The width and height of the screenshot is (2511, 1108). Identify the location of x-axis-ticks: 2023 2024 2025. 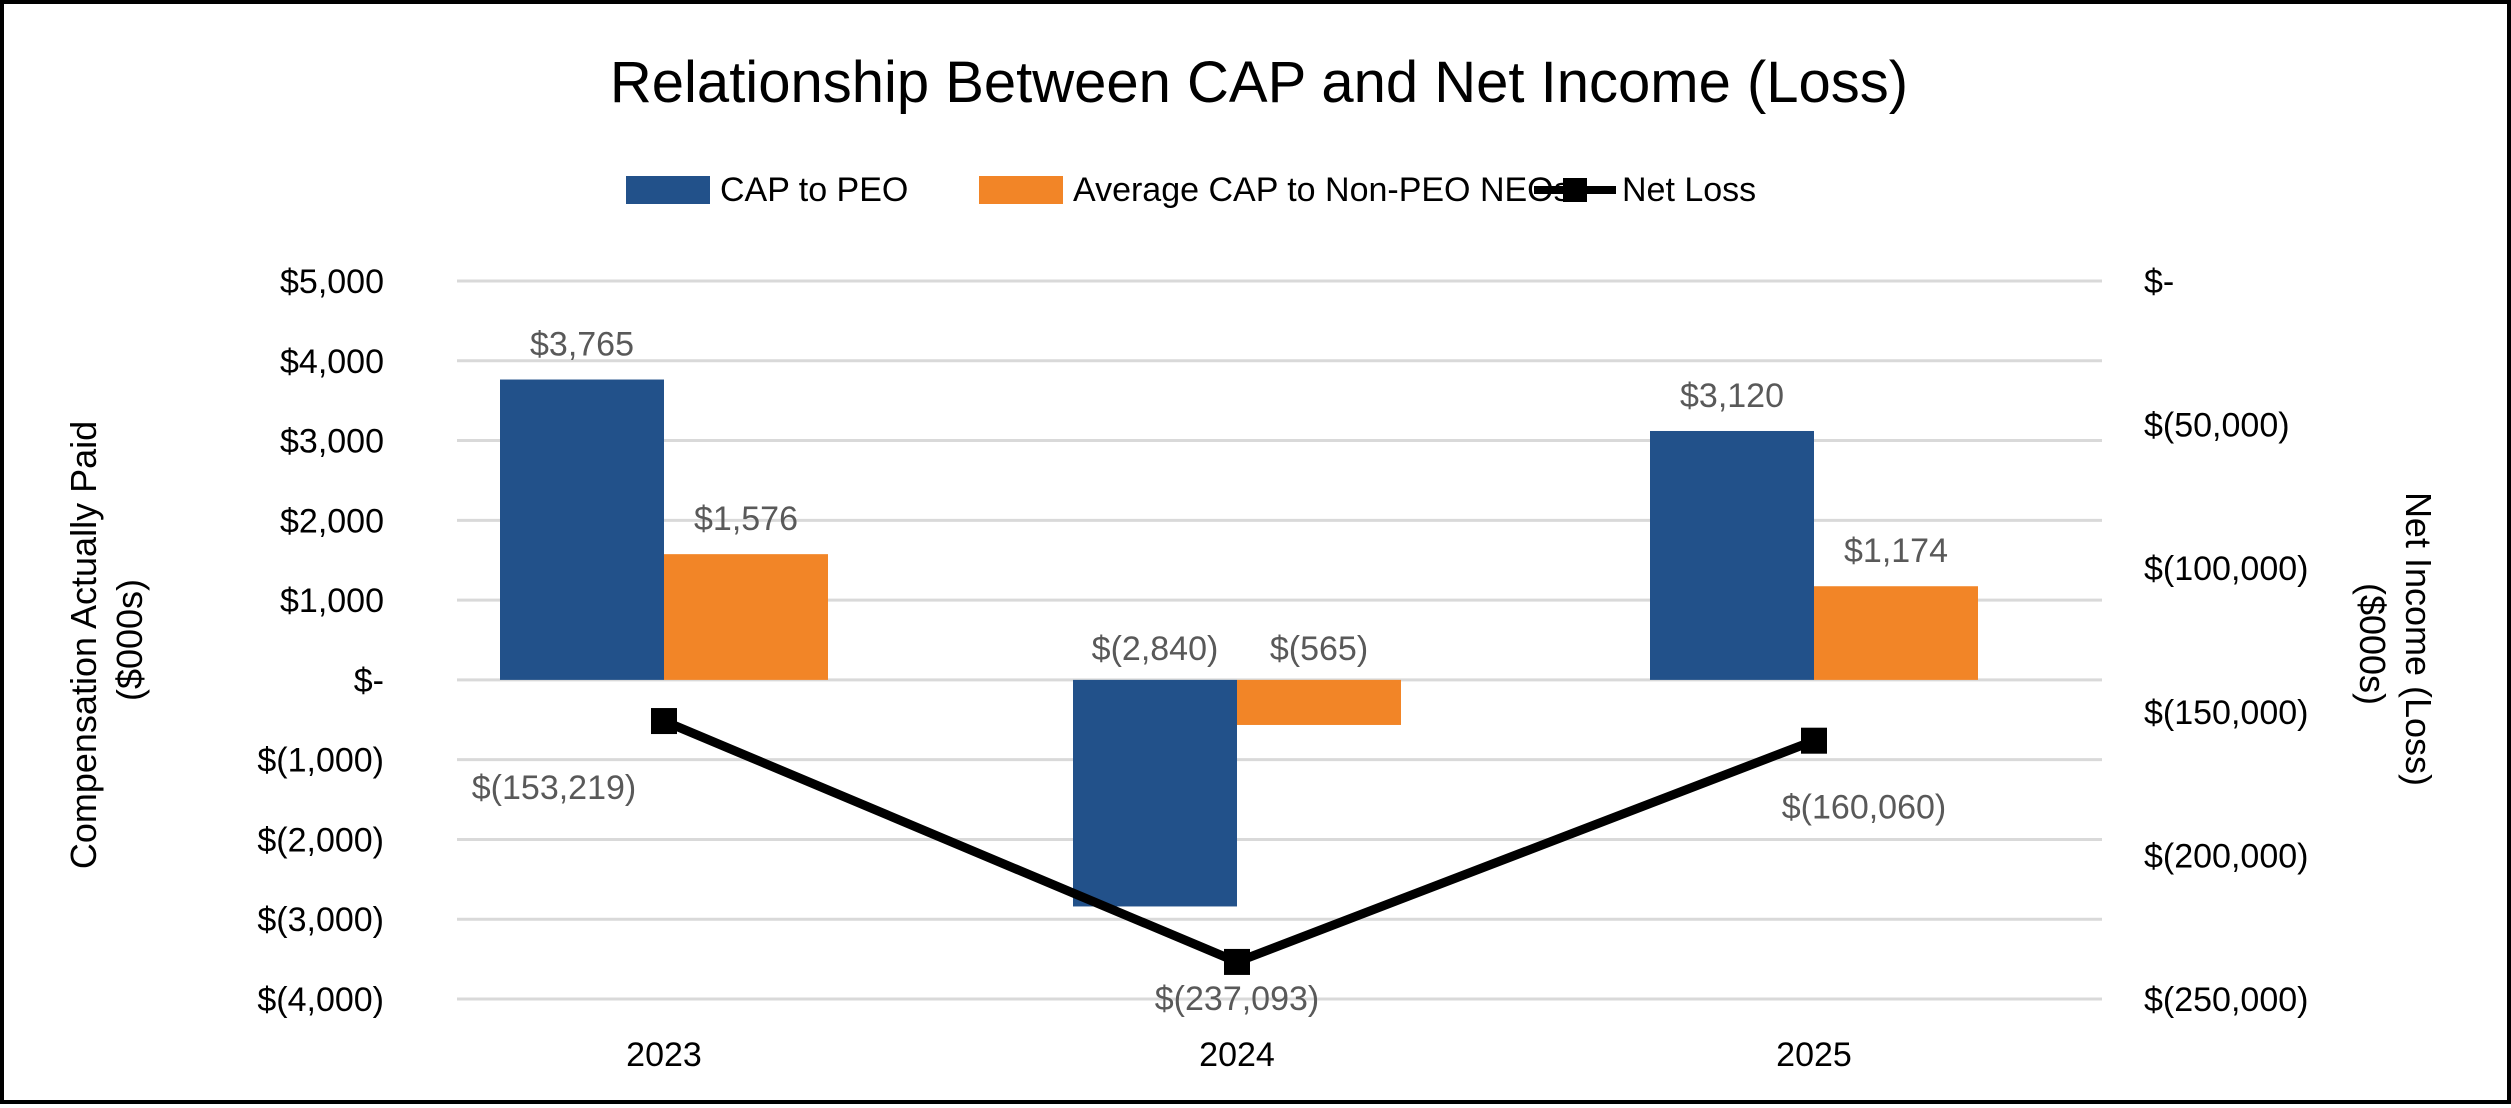
(1239, 1055).